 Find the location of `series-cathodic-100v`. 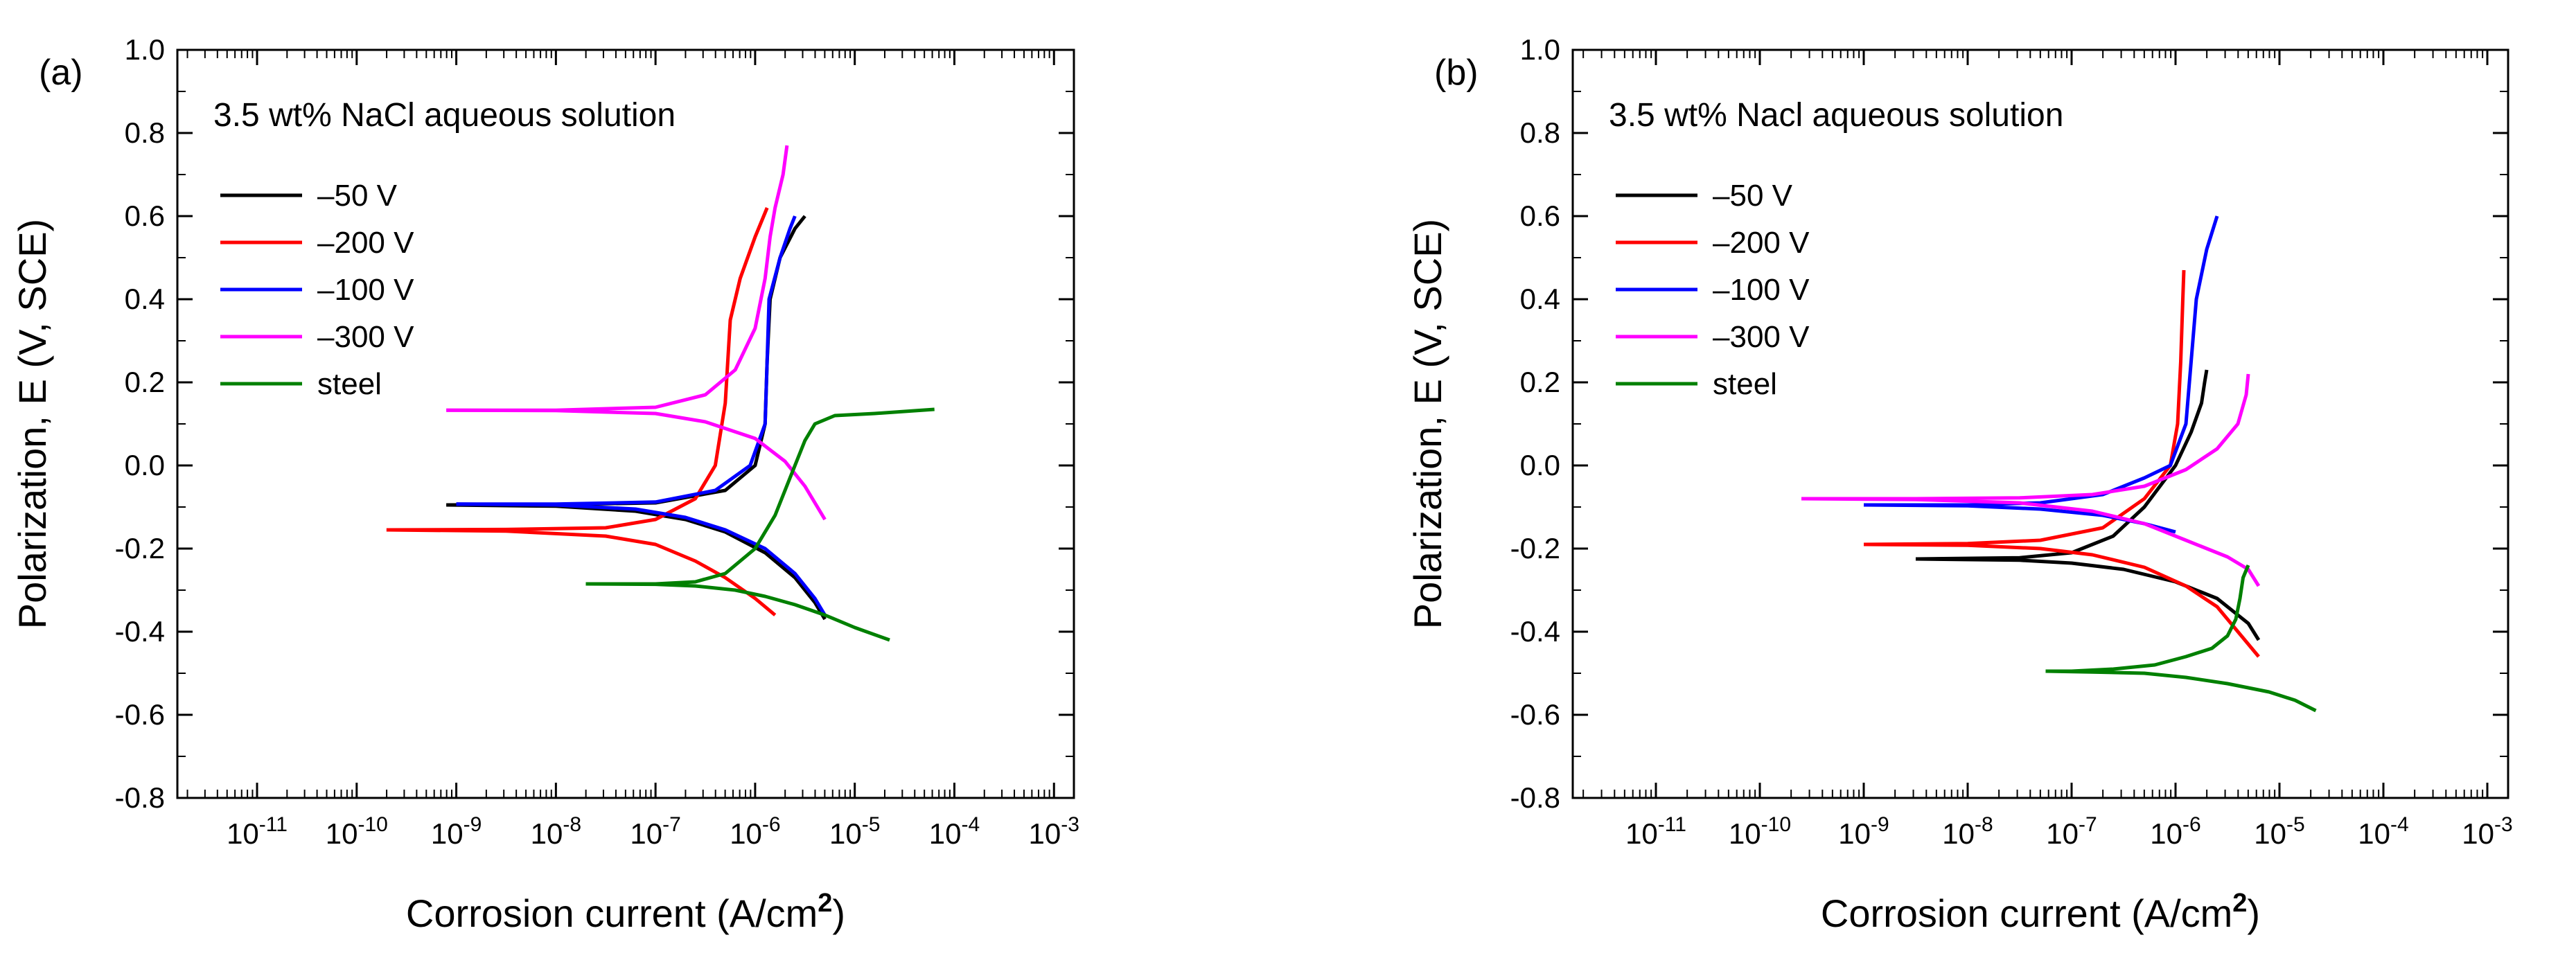

series-cathodic-100v is located at coordinates (641, 559).